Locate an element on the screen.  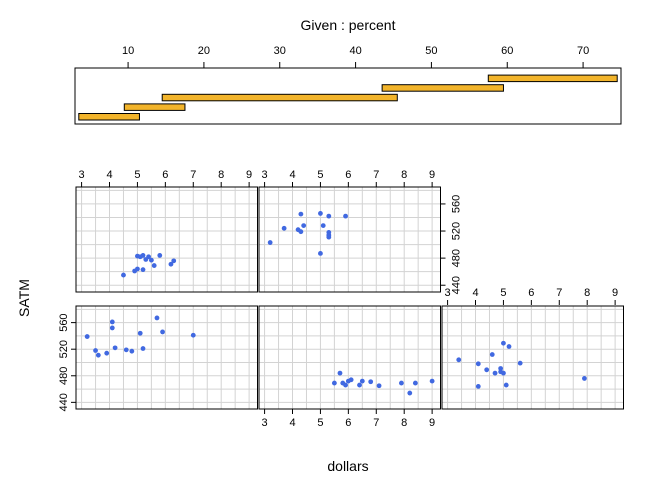
given-tick-label: 20 is located at coordinates (204, 51).